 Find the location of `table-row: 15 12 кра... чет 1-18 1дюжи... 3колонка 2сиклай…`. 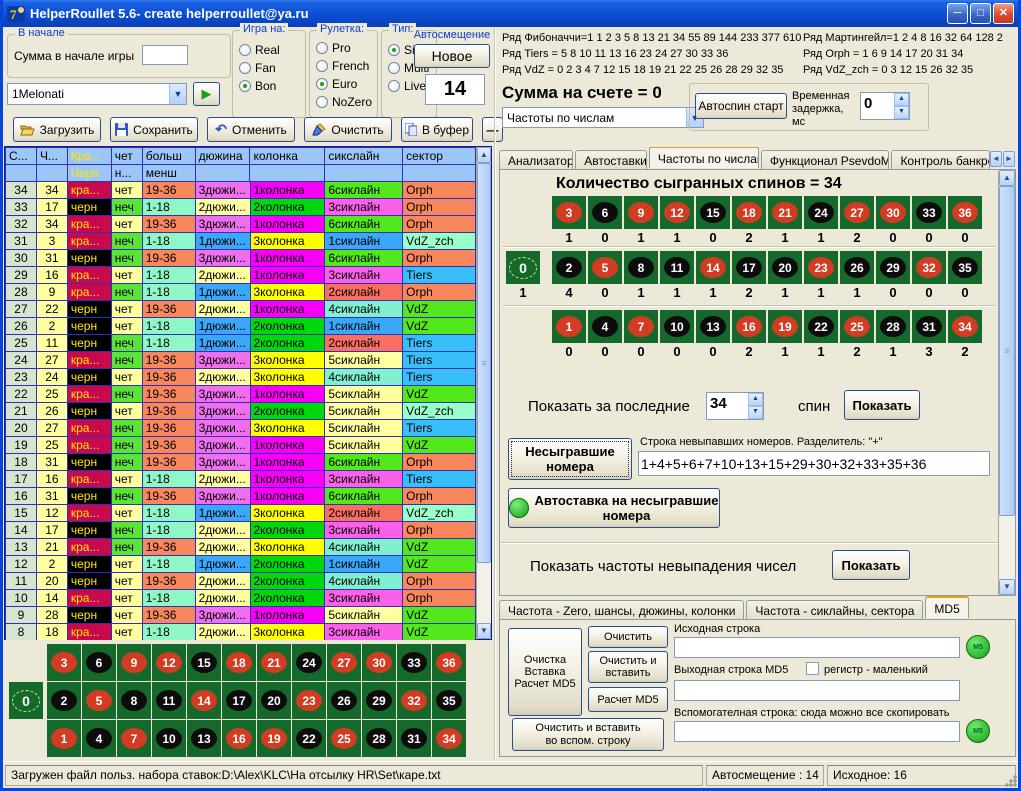

table-row: 15 12 кра... чет 1-18 1дюжи... 3колонка 2сиклай… is located at coordinates (241, 513).